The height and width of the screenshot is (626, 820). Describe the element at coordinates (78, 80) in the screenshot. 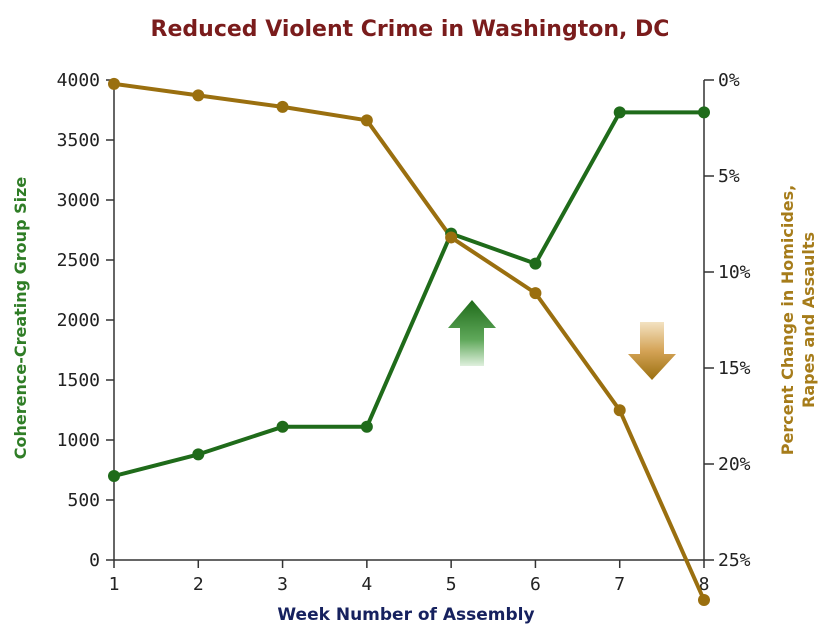

I see `y-left-tick-label: 4000` at that location.